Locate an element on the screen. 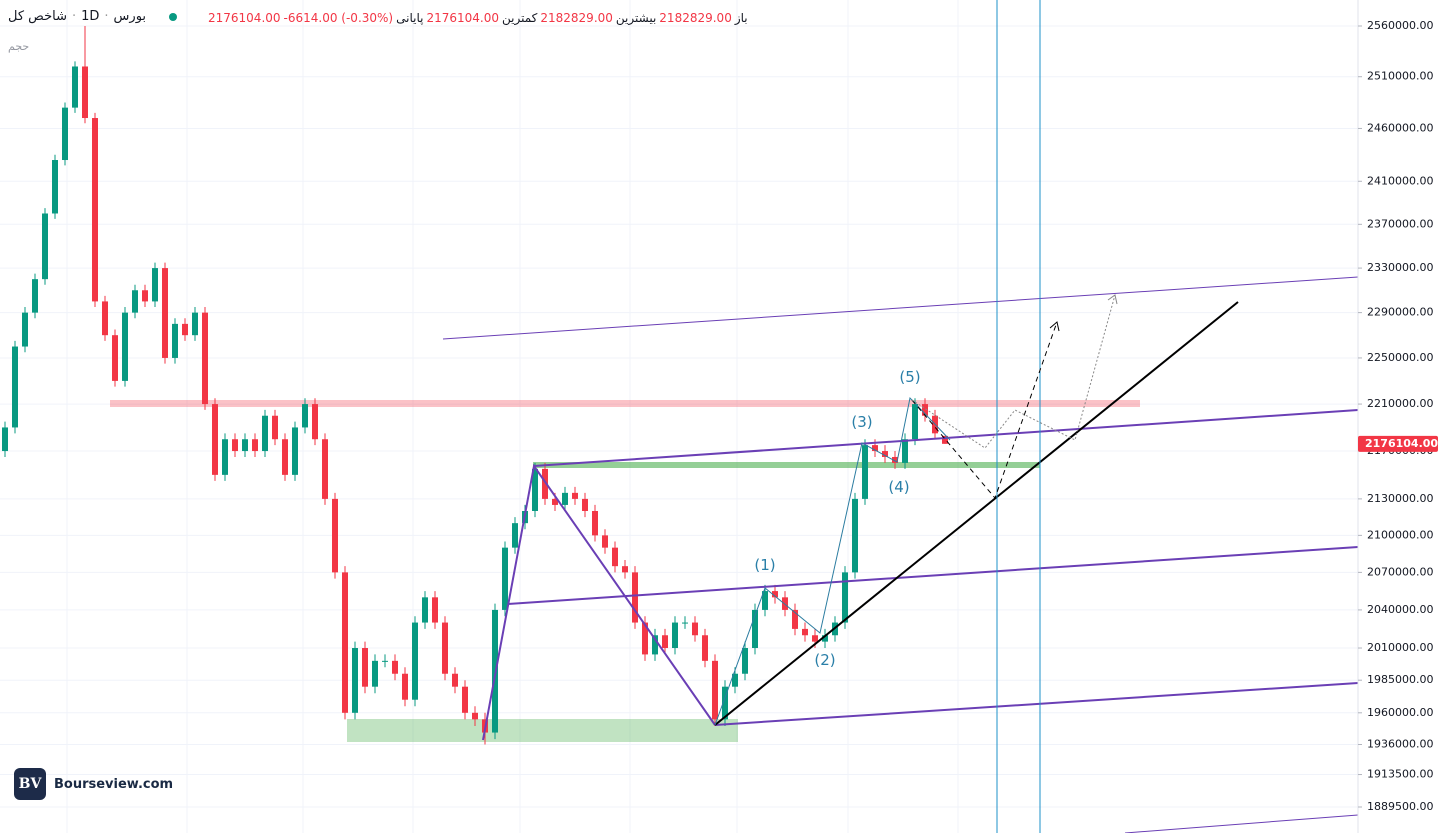 The image size is (1440, 833). y-tick-label: 2560000.00 is located at coordinates (1400, 25).